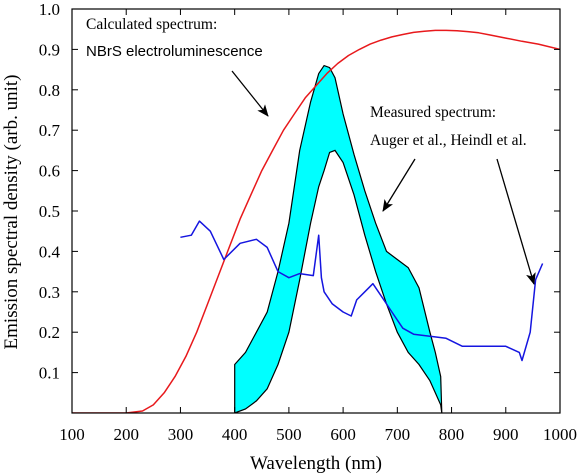  What do you see at coordinates (49, 90) in the screenshot?
I see `y-tick-label: 0.8` at bounding box center [49, 90].